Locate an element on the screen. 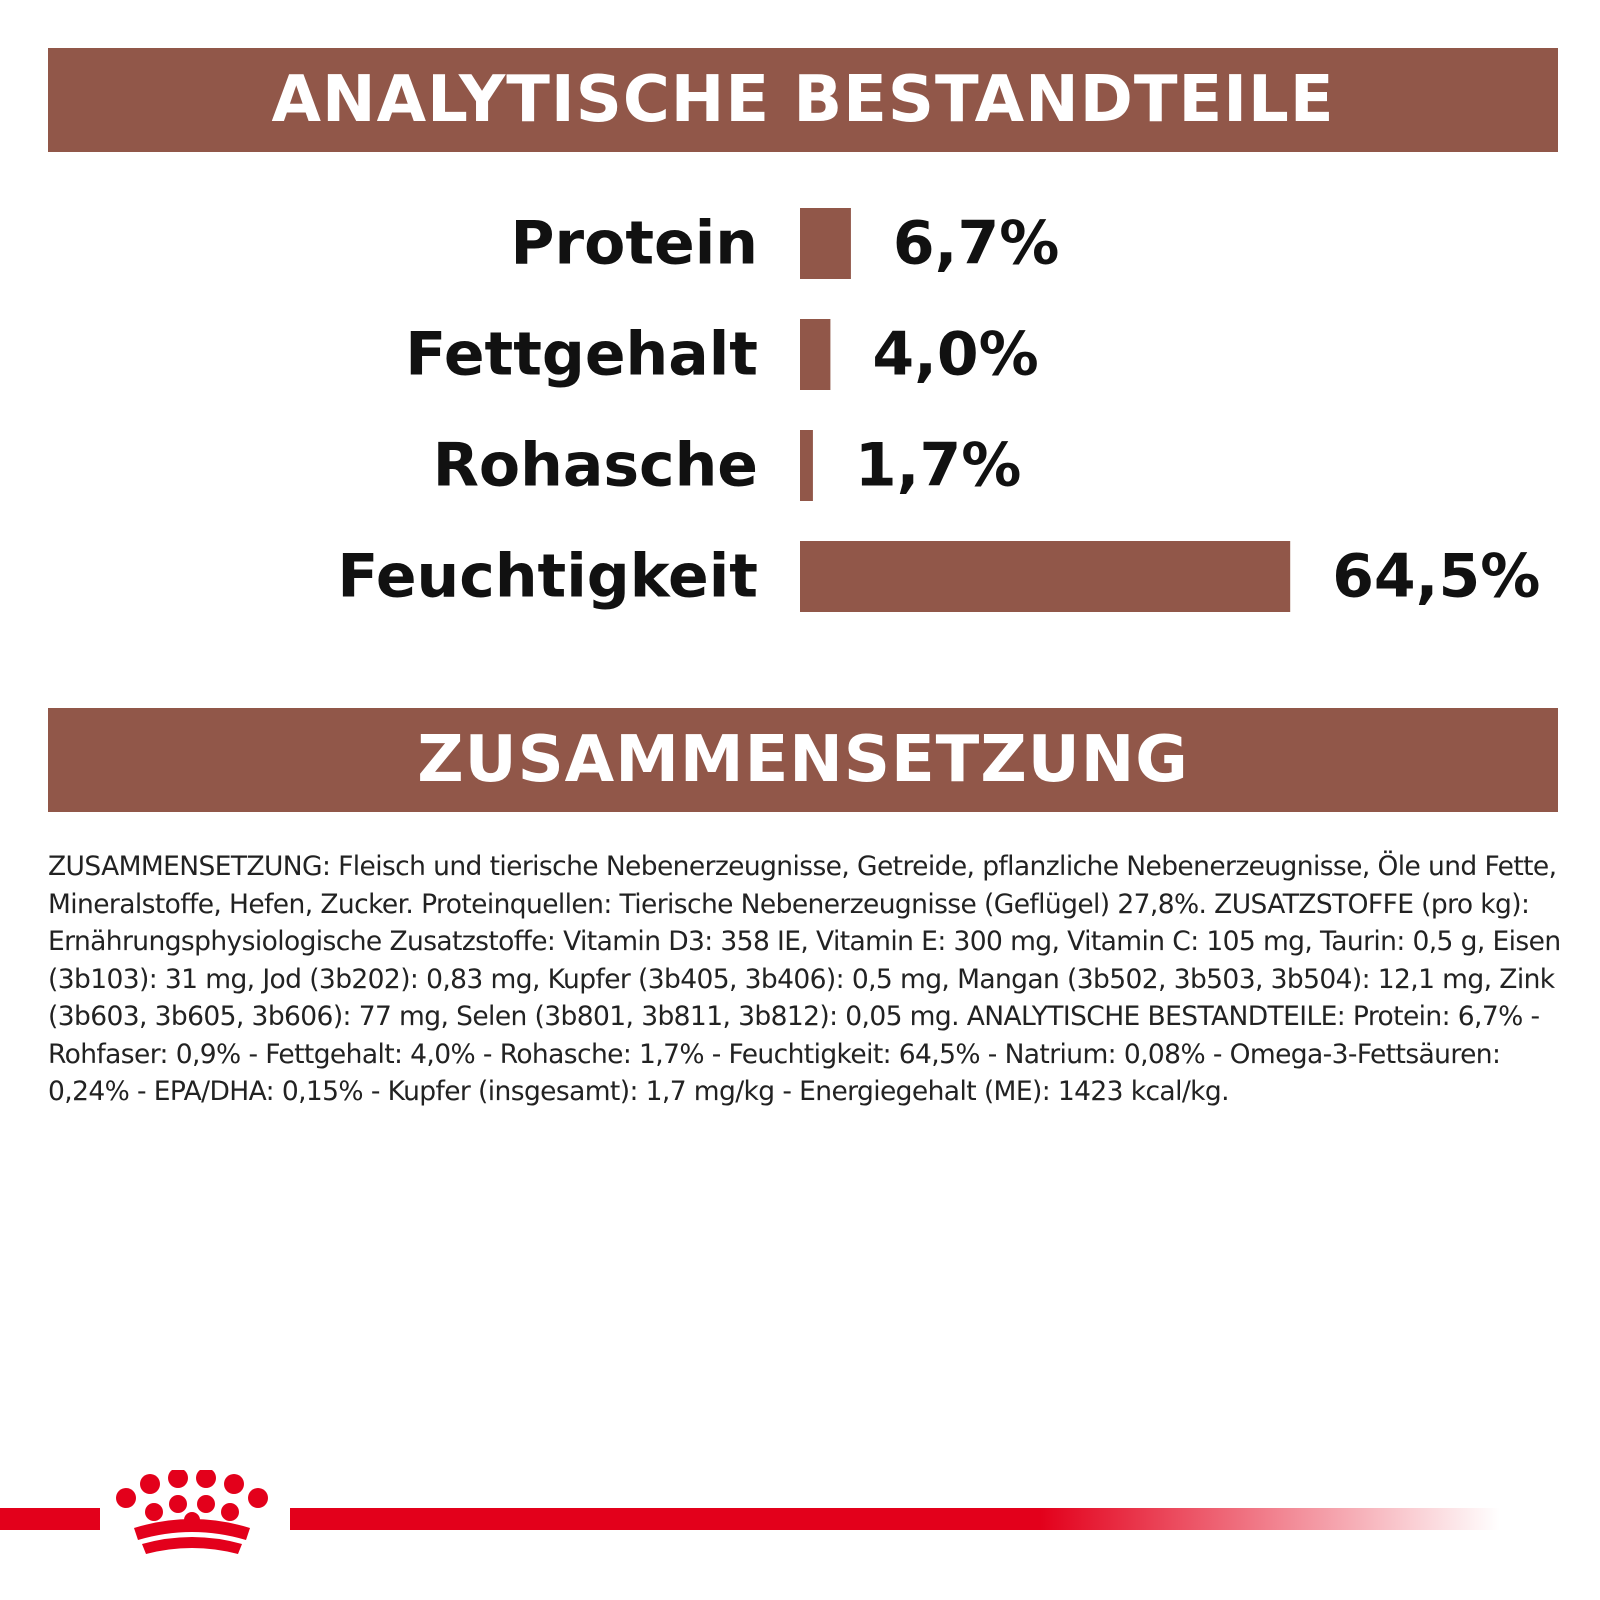  composition-header-banner: ZUSAMMENSETZUNG is located at coordinates (803, 760).